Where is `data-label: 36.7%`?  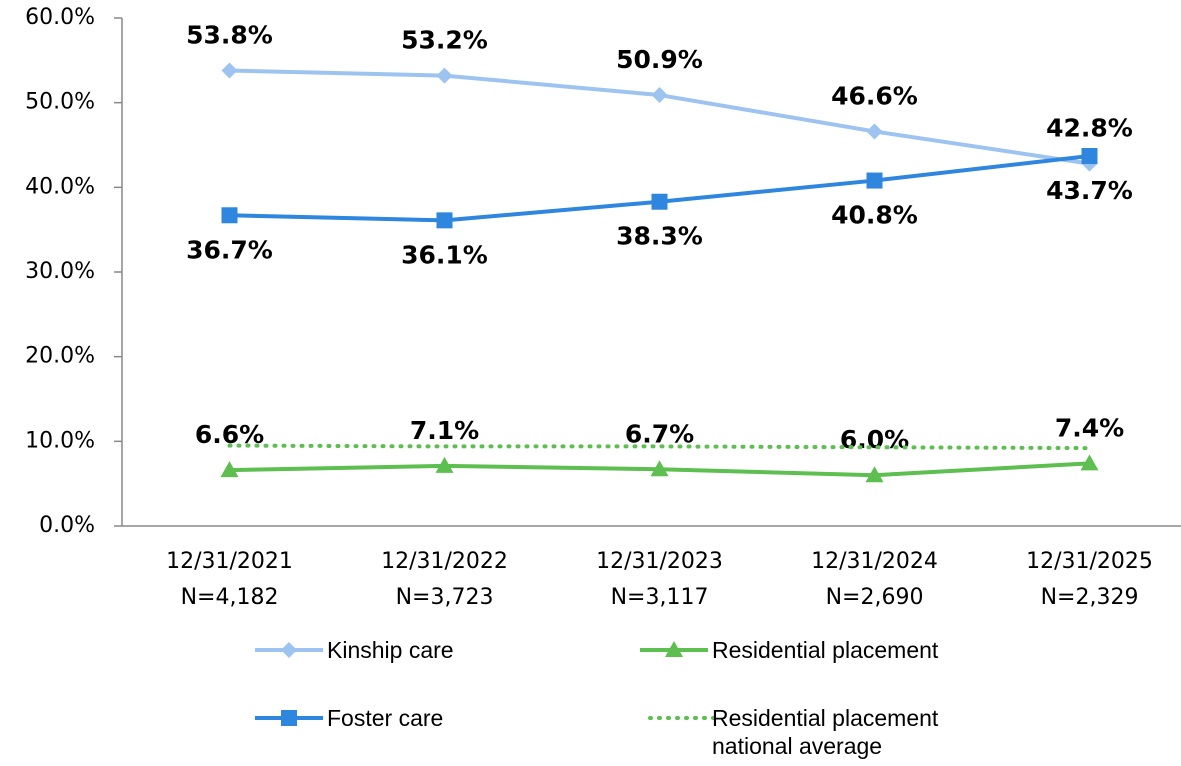 data-label: 36.7% is located at coordinates (229, 249).